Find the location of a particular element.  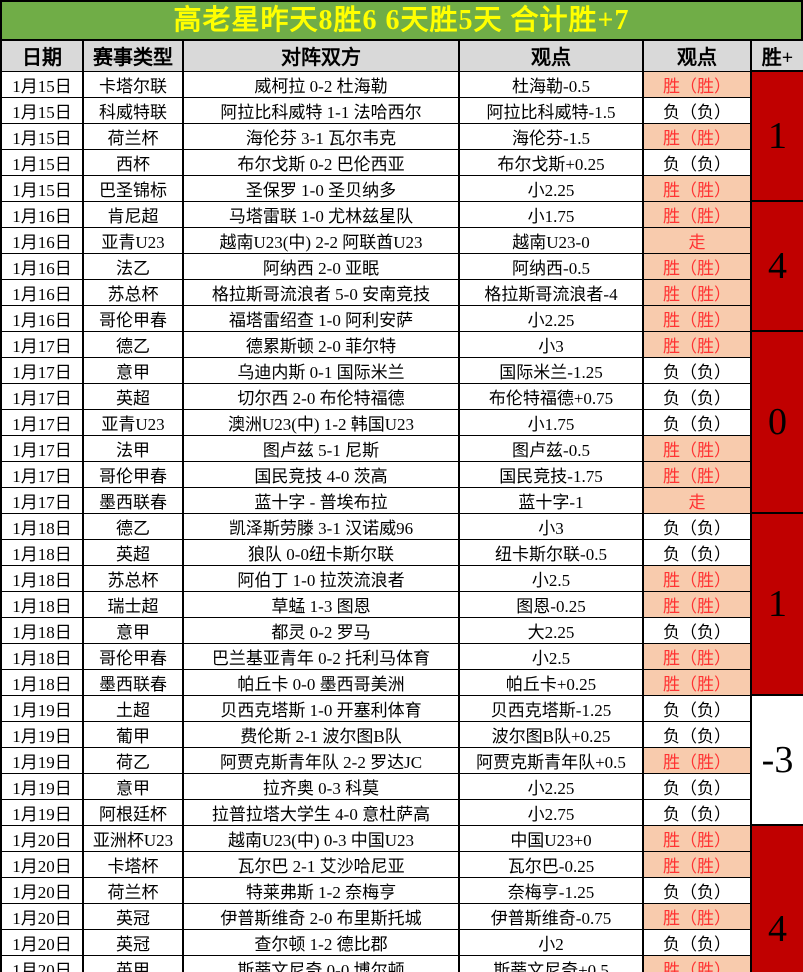

table-row: 1月18日 英超 狼队 0-0纽卡斯尔联 纽卡斯尔联-0.5 负（负） is located at coordinates (401, 552).